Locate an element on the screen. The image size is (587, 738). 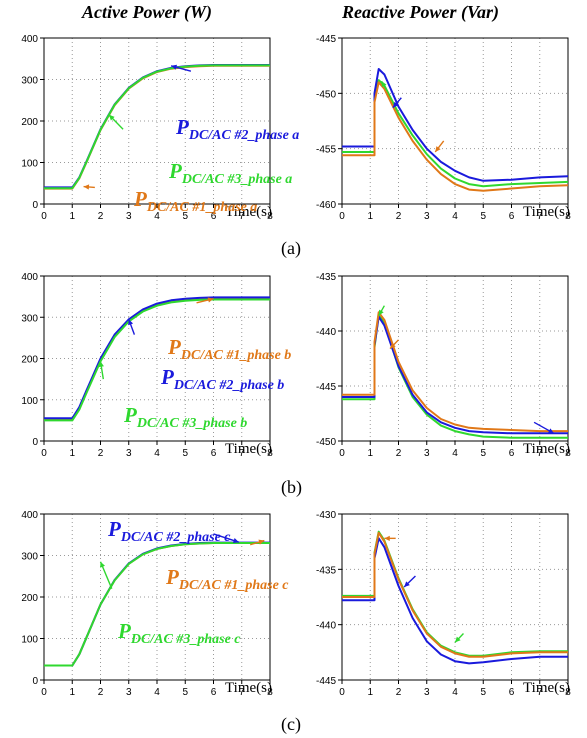
series-annotation-blue: PDC/AC #2_phase c is located at coordinates (169, 531).